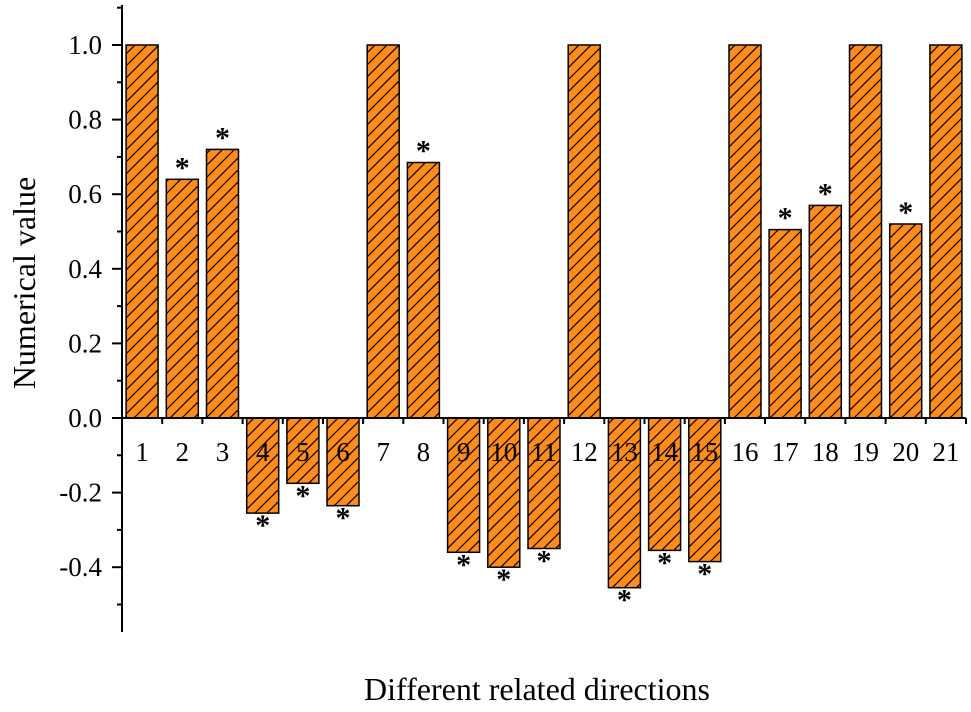  What do you see at coordinates (905, 452) in the screenshot?
I see `x-tick-label: 20` at bounding box center [905, 452].